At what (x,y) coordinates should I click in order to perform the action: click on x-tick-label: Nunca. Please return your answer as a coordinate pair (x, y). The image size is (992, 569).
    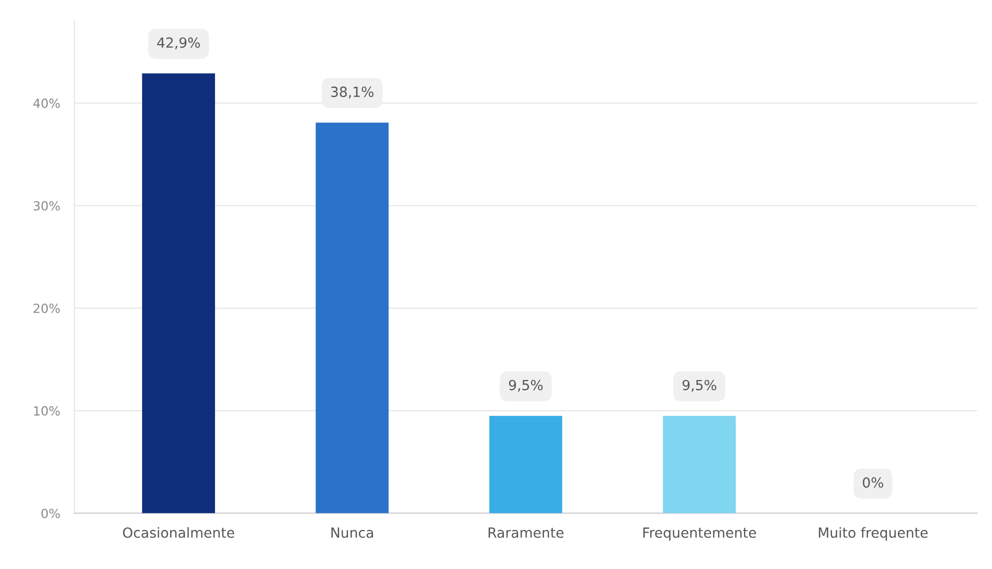
    Looking at the image, I should click on (352, 533).